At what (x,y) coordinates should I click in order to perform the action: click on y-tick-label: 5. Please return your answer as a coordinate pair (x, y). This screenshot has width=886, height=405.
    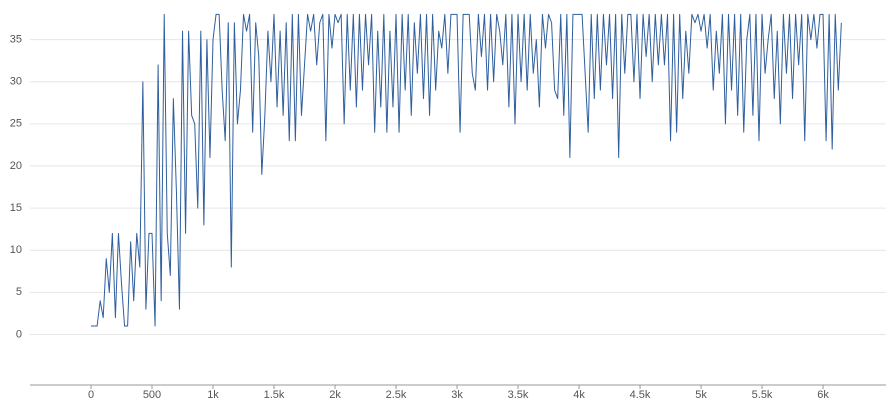
    Looking at the image, I should click on (19, 292).